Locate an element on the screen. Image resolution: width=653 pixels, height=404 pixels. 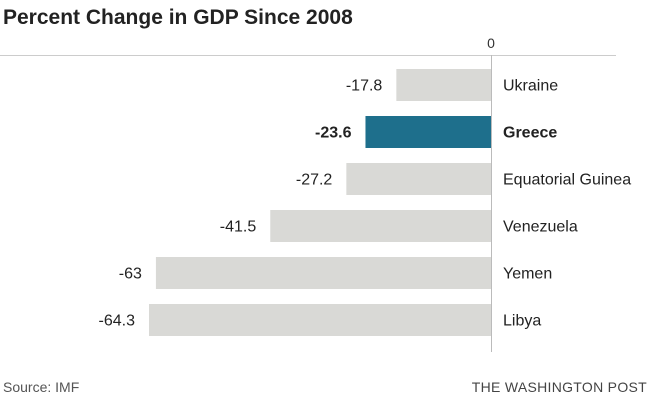
category-label: Yemen is located at coordinates (527, 274).